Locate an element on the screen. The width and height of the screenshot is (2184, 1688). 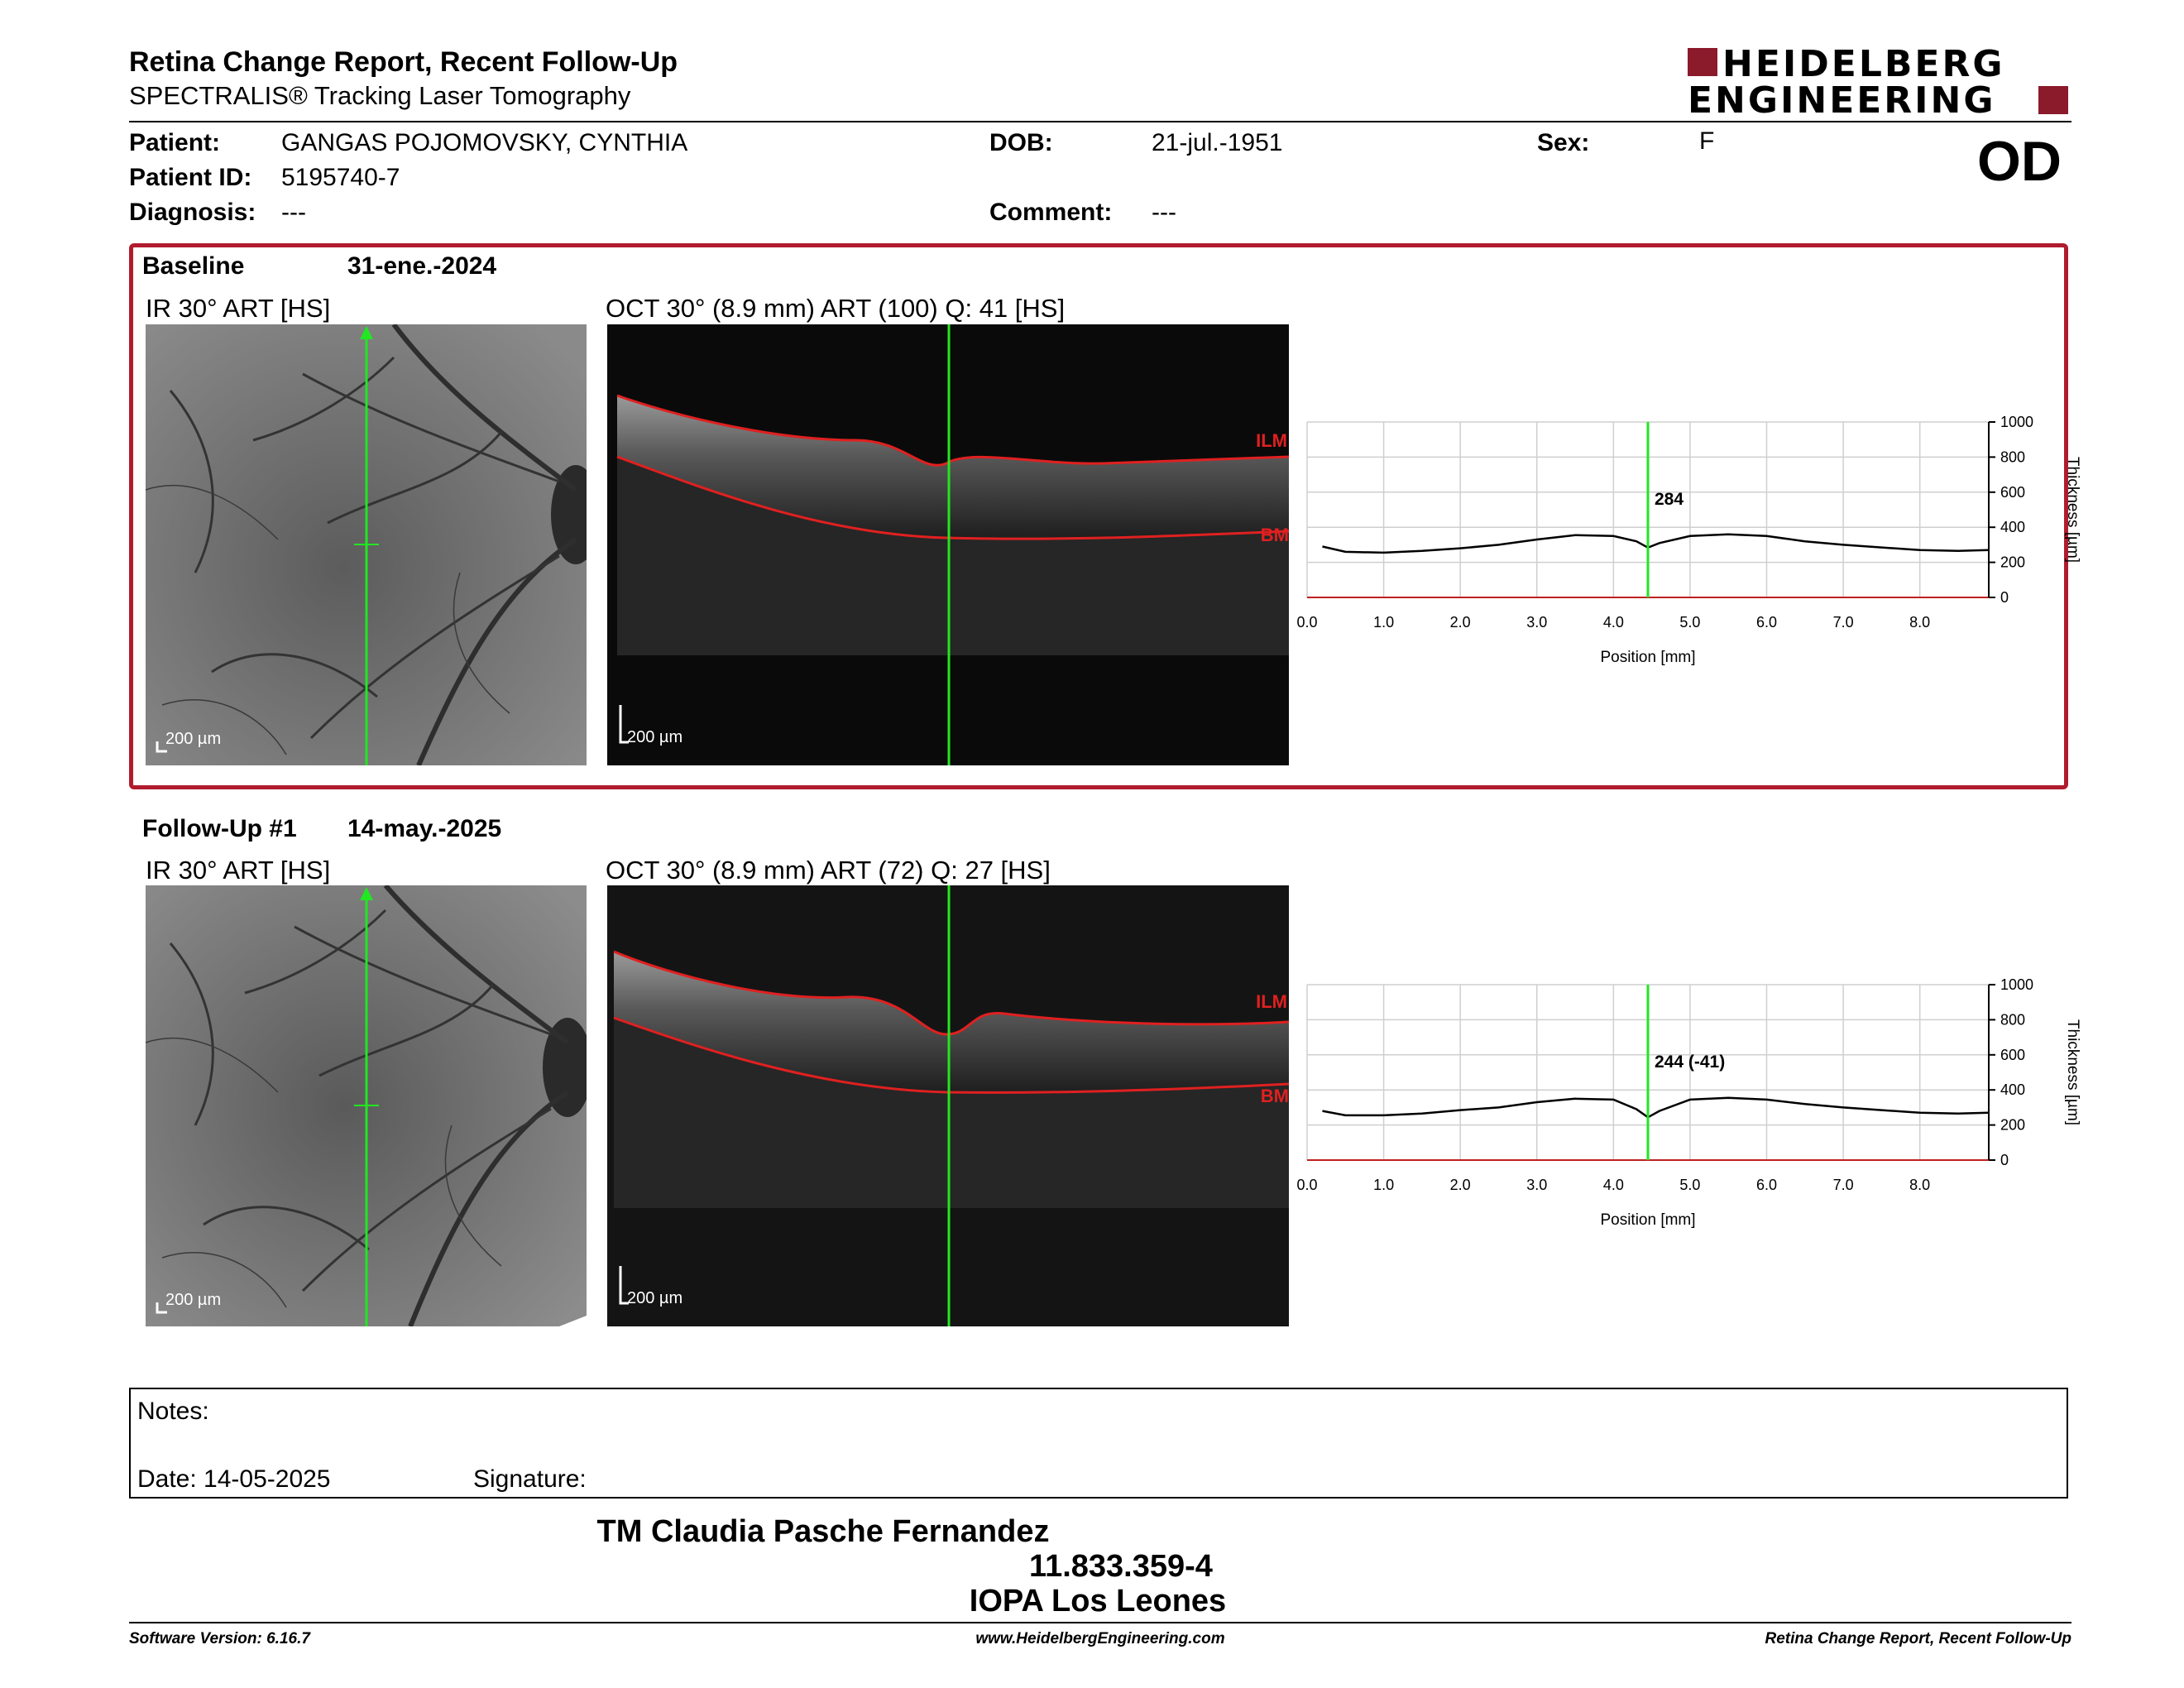
followup-label: Follow-Up #1 is located at coordinates (219, 828).